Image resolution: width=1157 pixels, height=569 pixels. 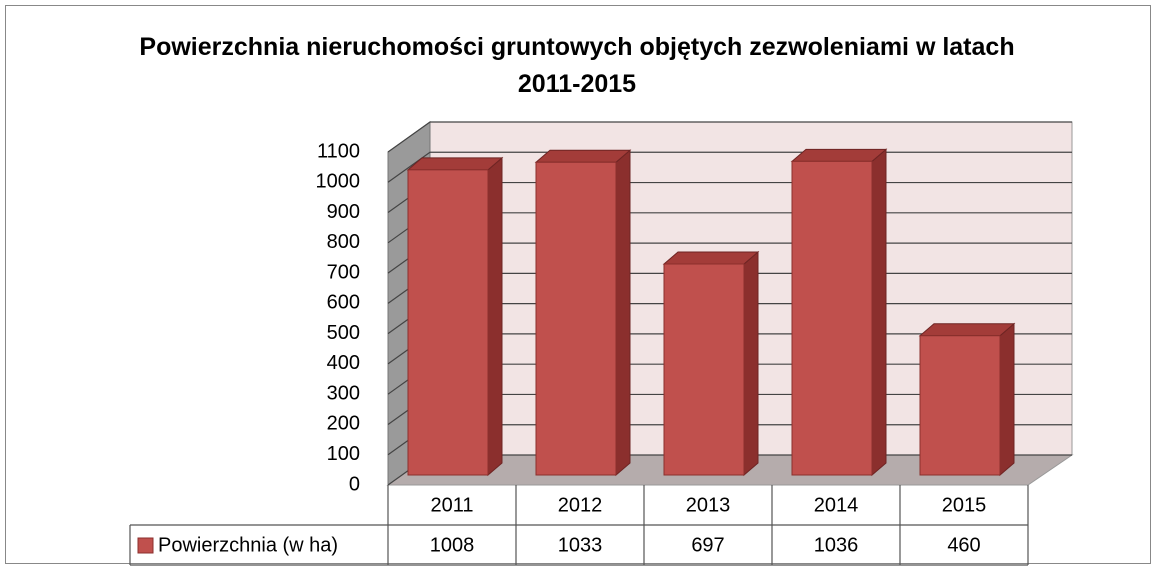 I want to click on y-tick-label: 900, so click(x=343, y=212).